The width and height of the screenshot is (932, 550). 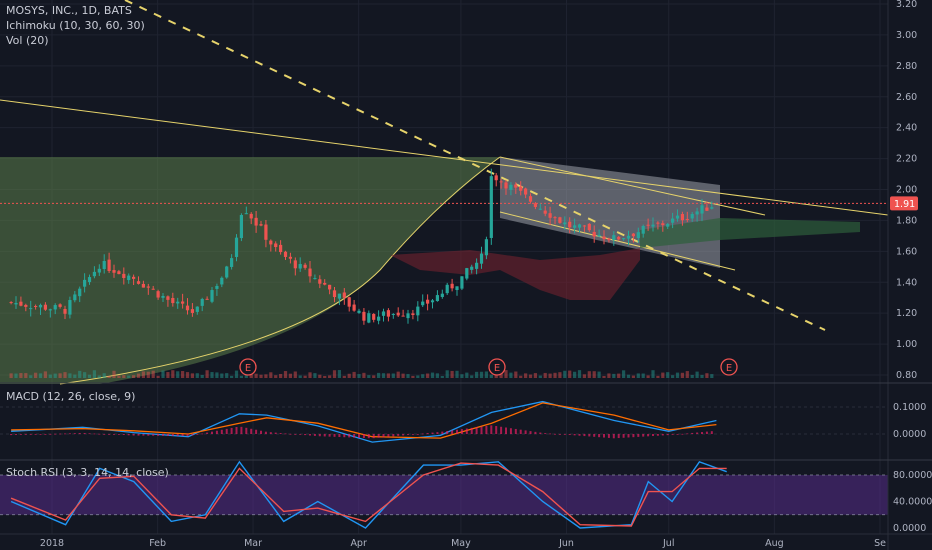 What do you see at coordinates (904, 204) in the screenshot?
I see `last-price-text: 1.91` at bounding box center [904, 204].